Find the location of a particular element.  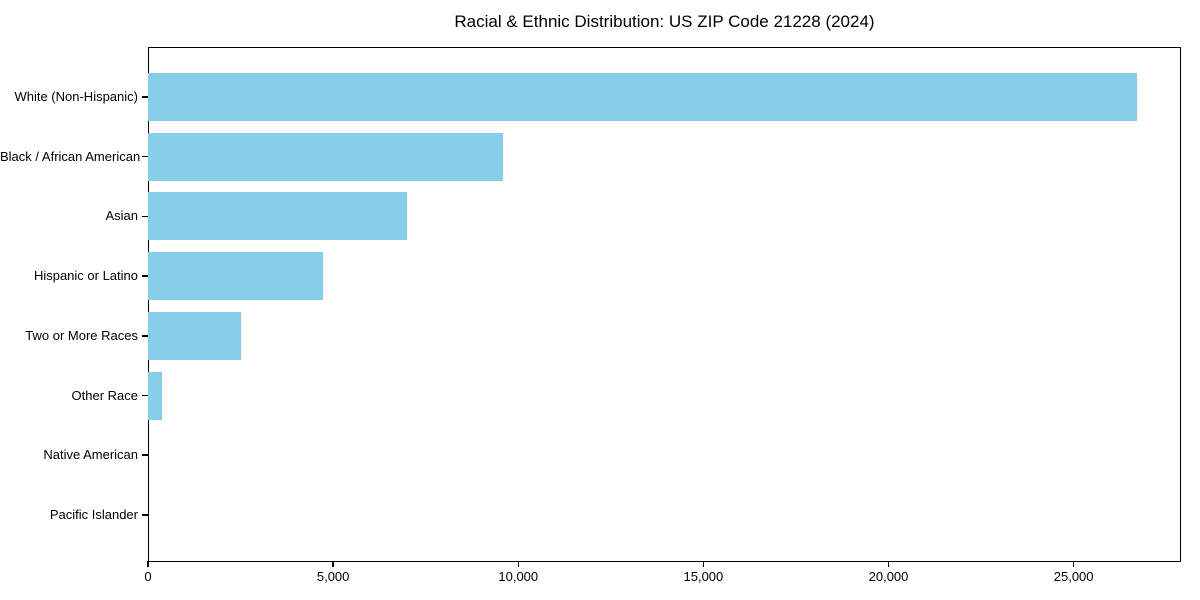

x-tick-label: 15,000 is located at coordinates (703, 576).